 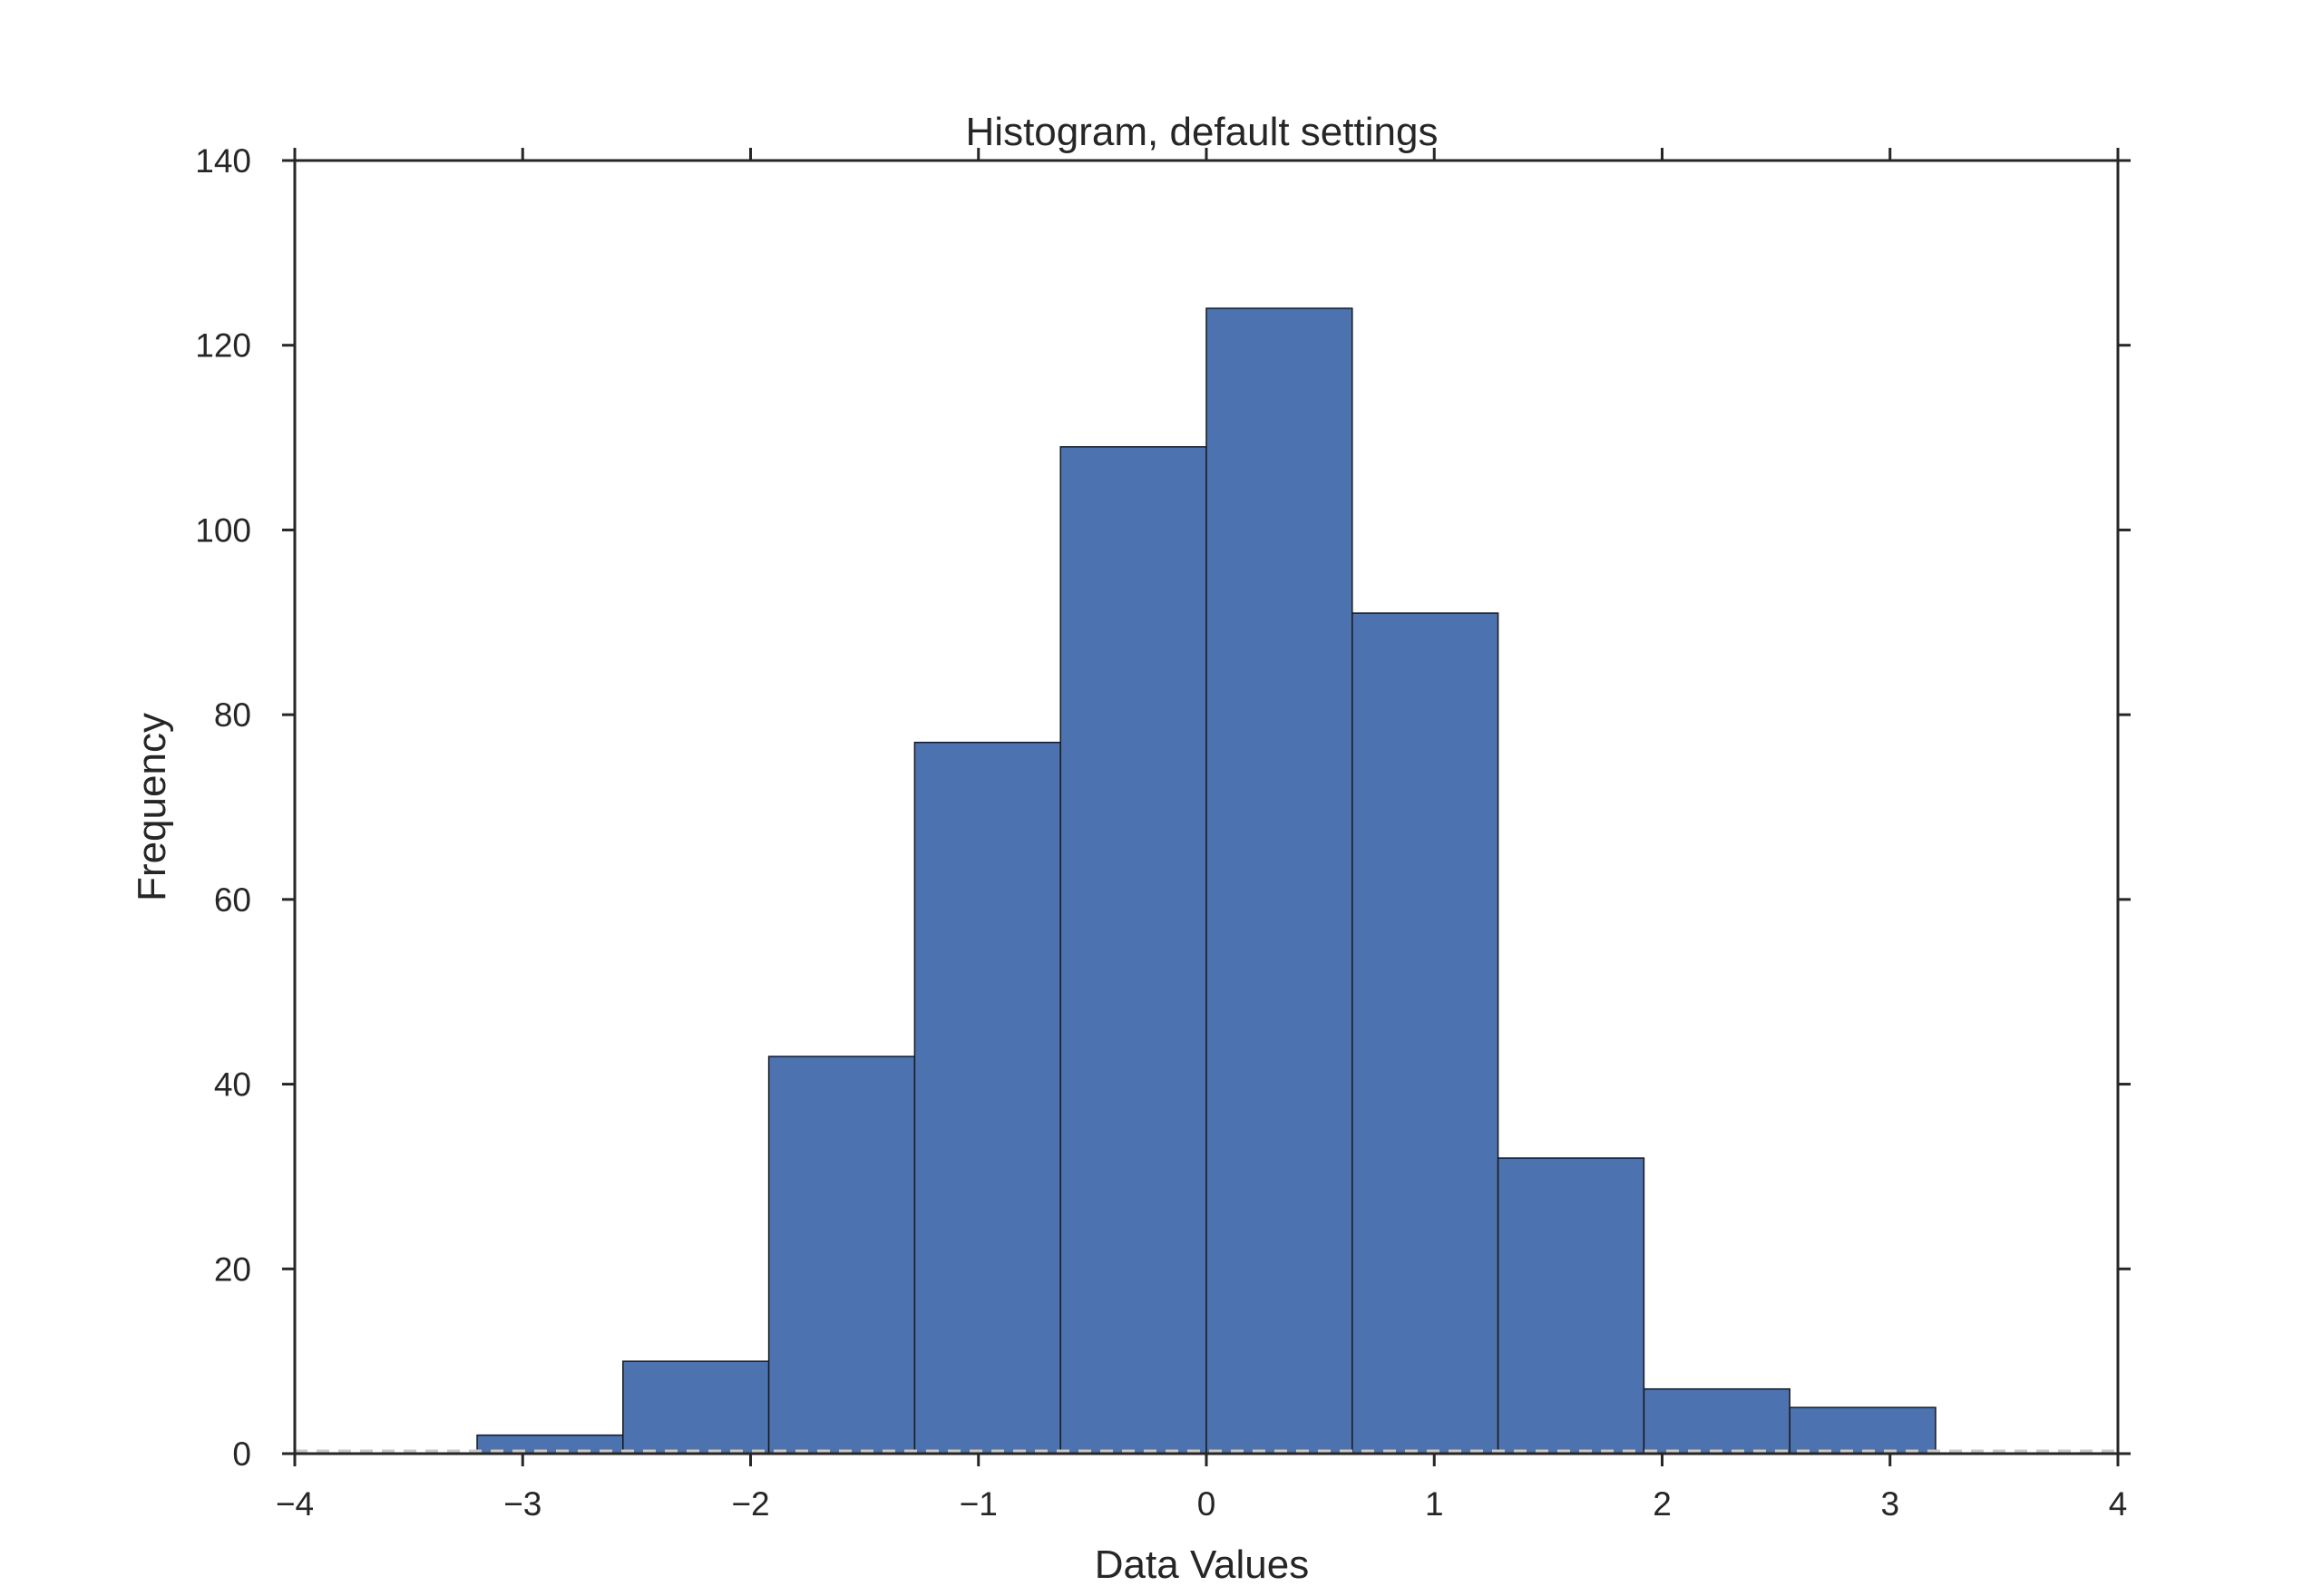 I want to click on x-tick-label: 2, so click(x=1662, y=1504).